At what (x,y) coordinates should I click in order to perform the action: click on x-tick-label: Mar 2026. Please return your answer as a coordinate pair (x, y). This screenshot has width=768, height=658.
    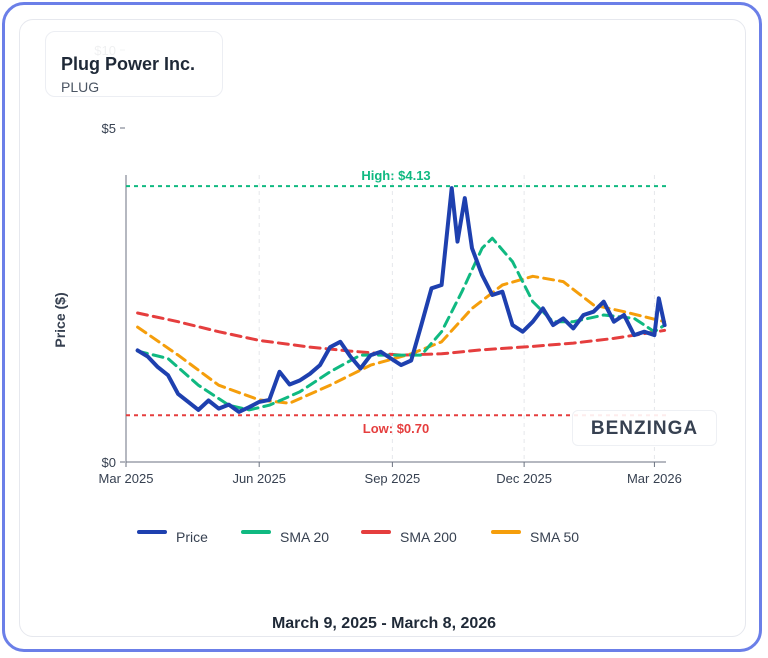
    Looking at the image, I should click on (654, 478).